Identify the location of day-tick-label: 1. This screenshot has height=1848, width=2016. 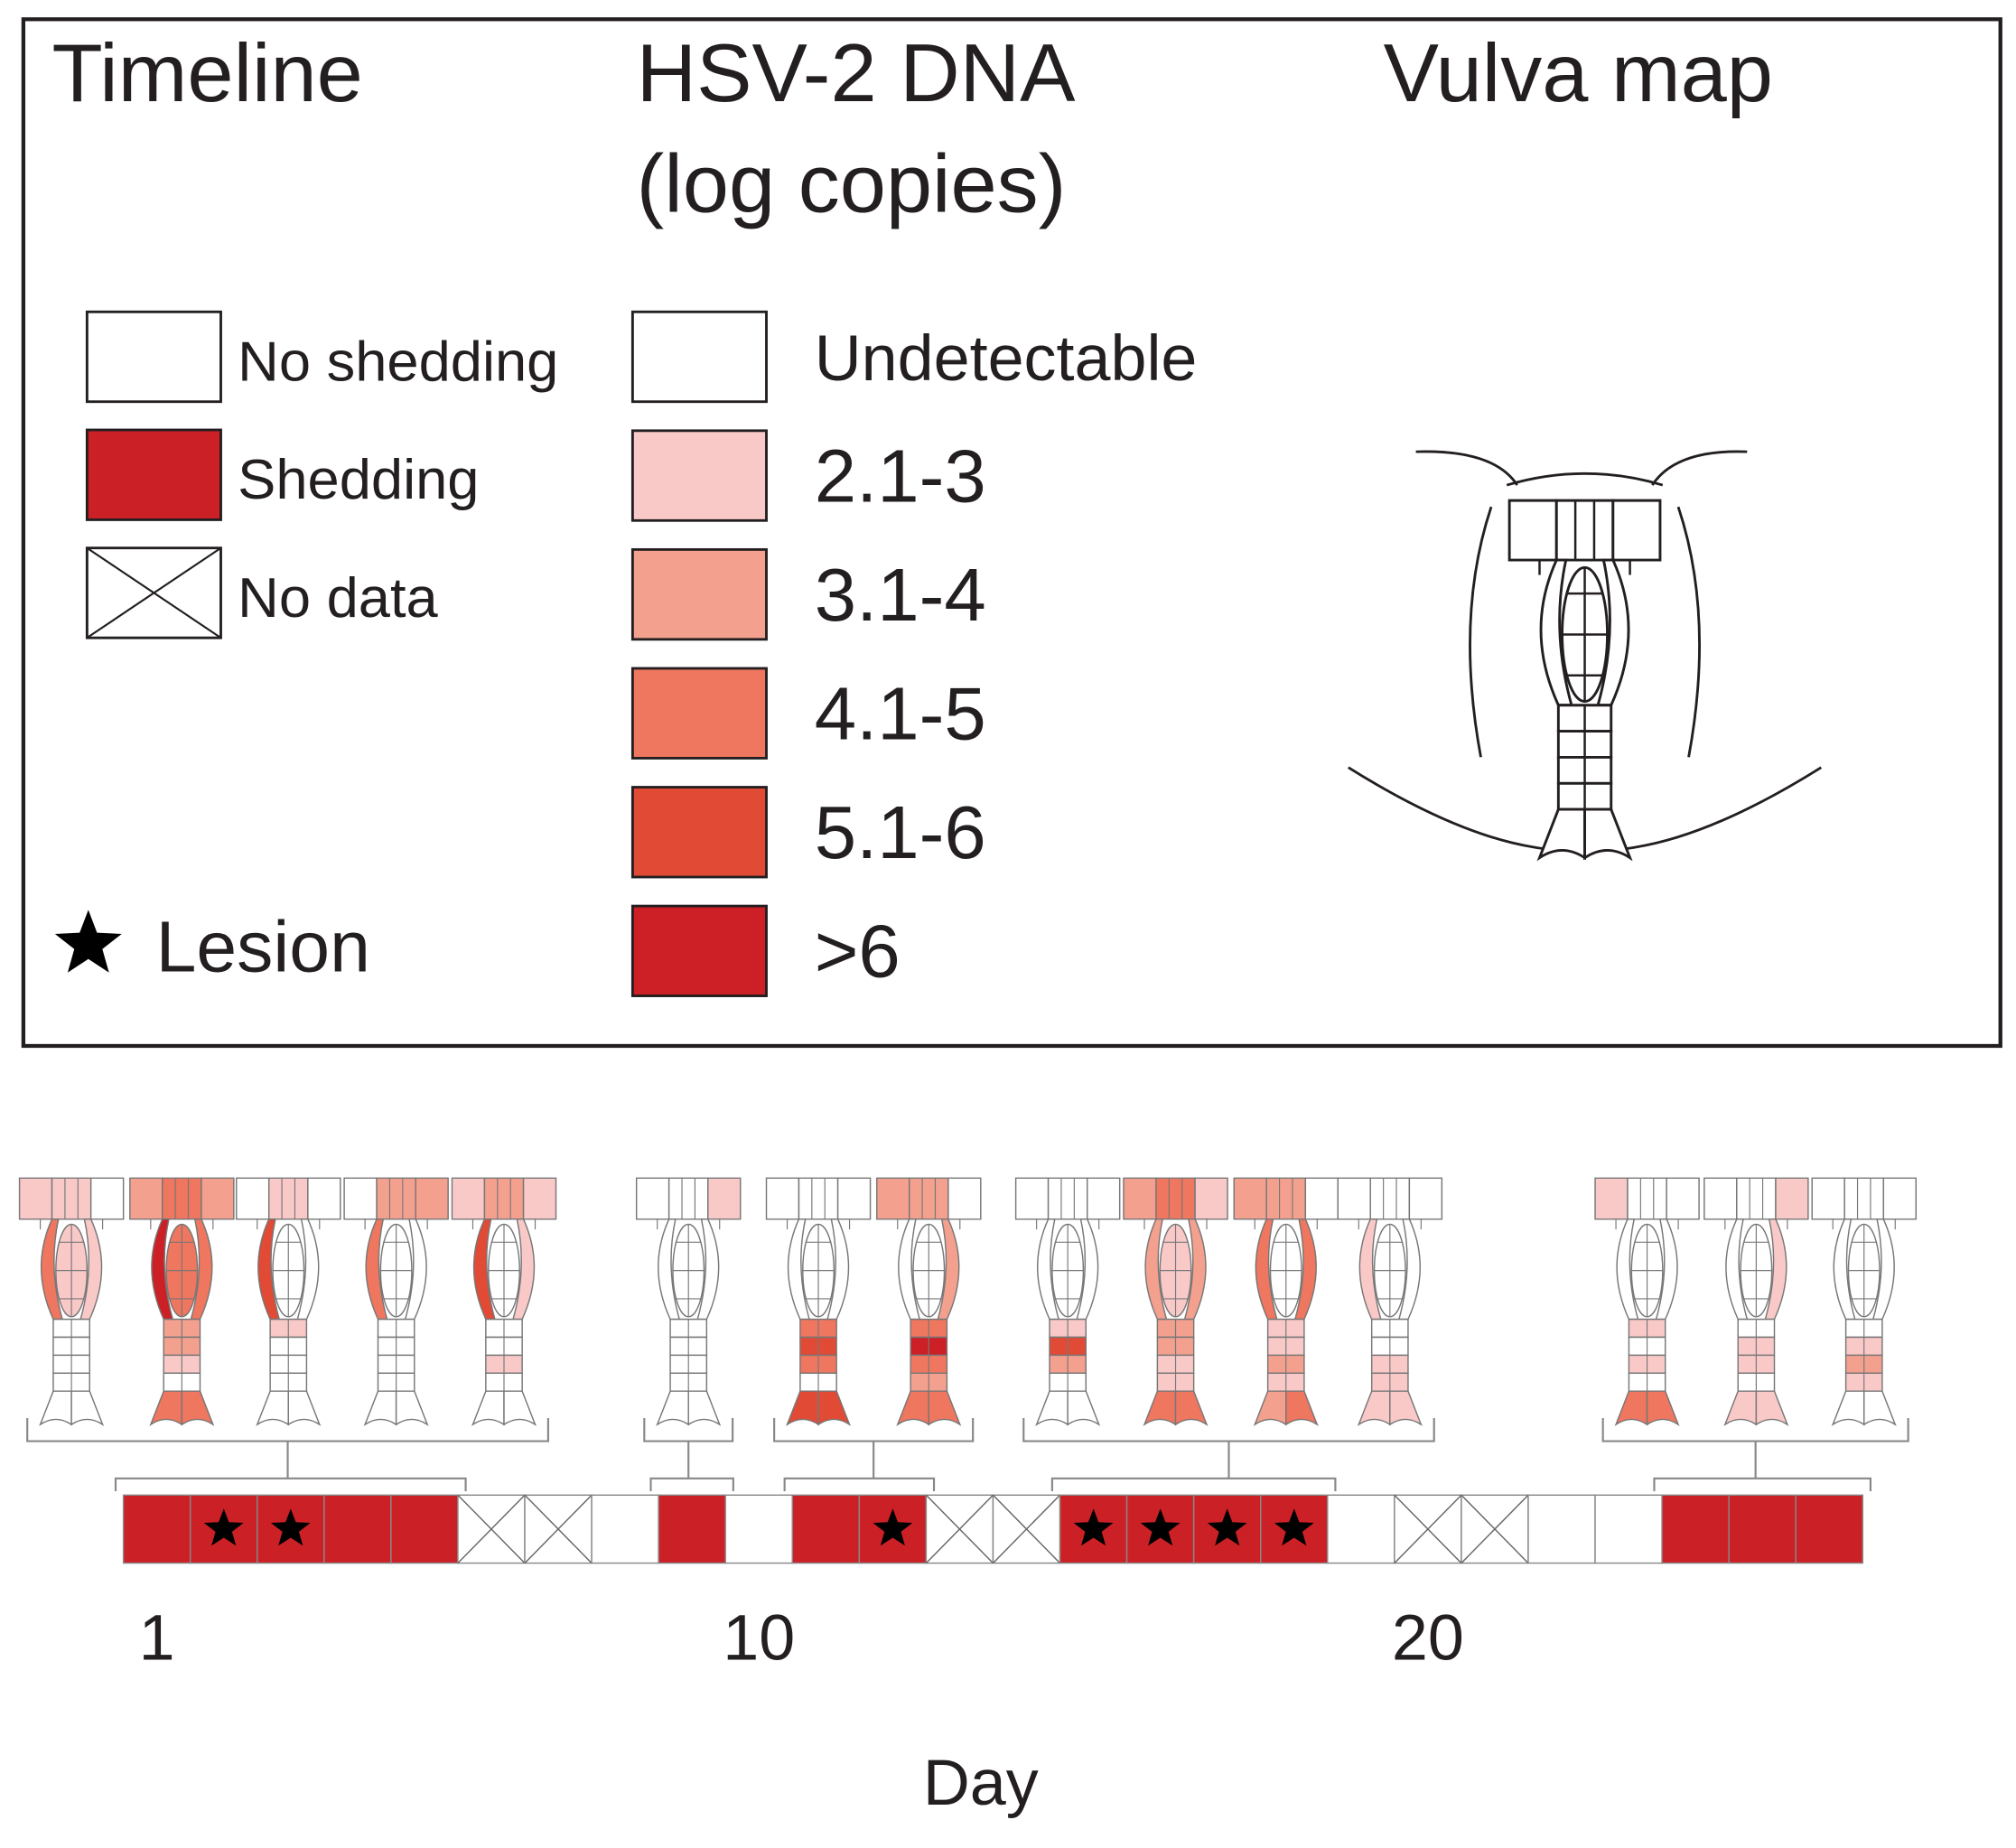
(157, 1638).